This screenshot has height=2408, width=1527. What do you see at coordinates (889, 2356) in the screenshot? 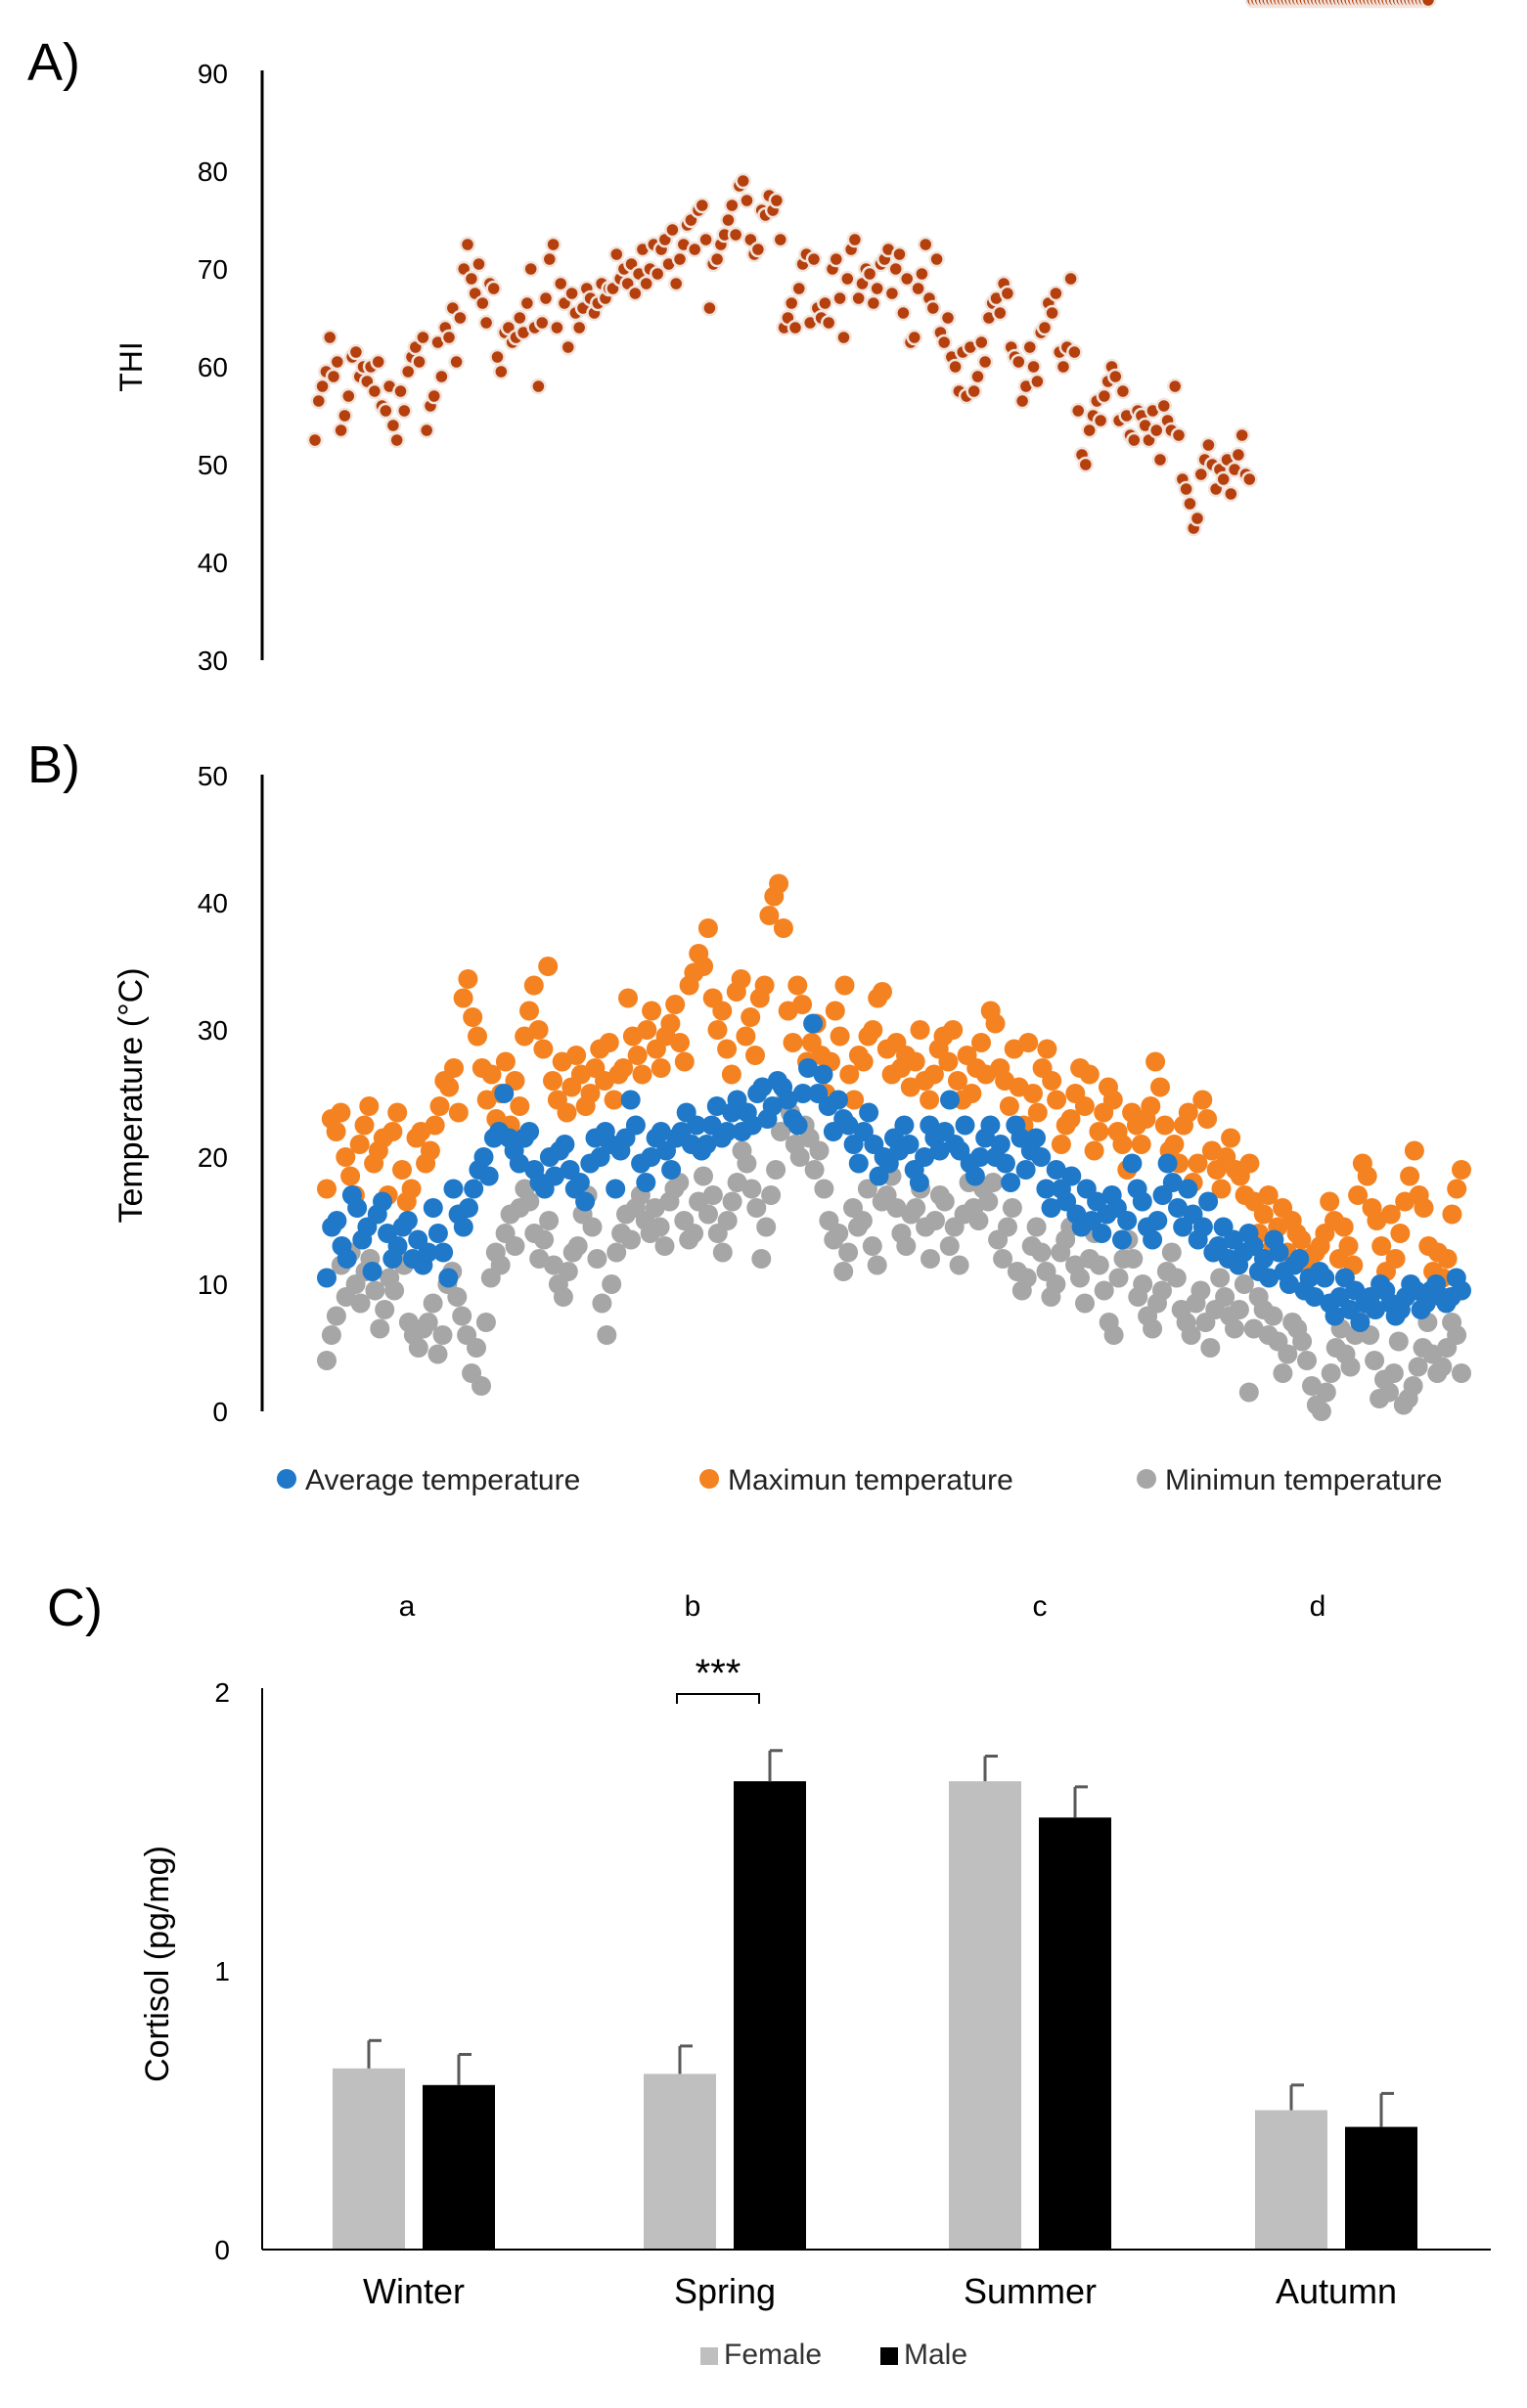
I see `legend-swatch-male` at bounding box center [889, 2356].